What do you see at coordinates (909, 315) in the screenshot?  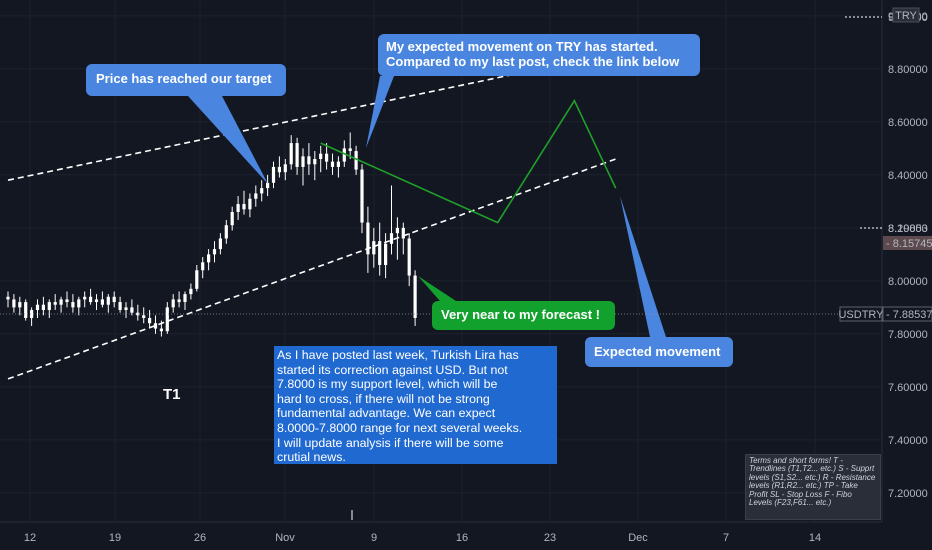 I see `last-price-label: - 7.88537` at bounding box center [909, 315].